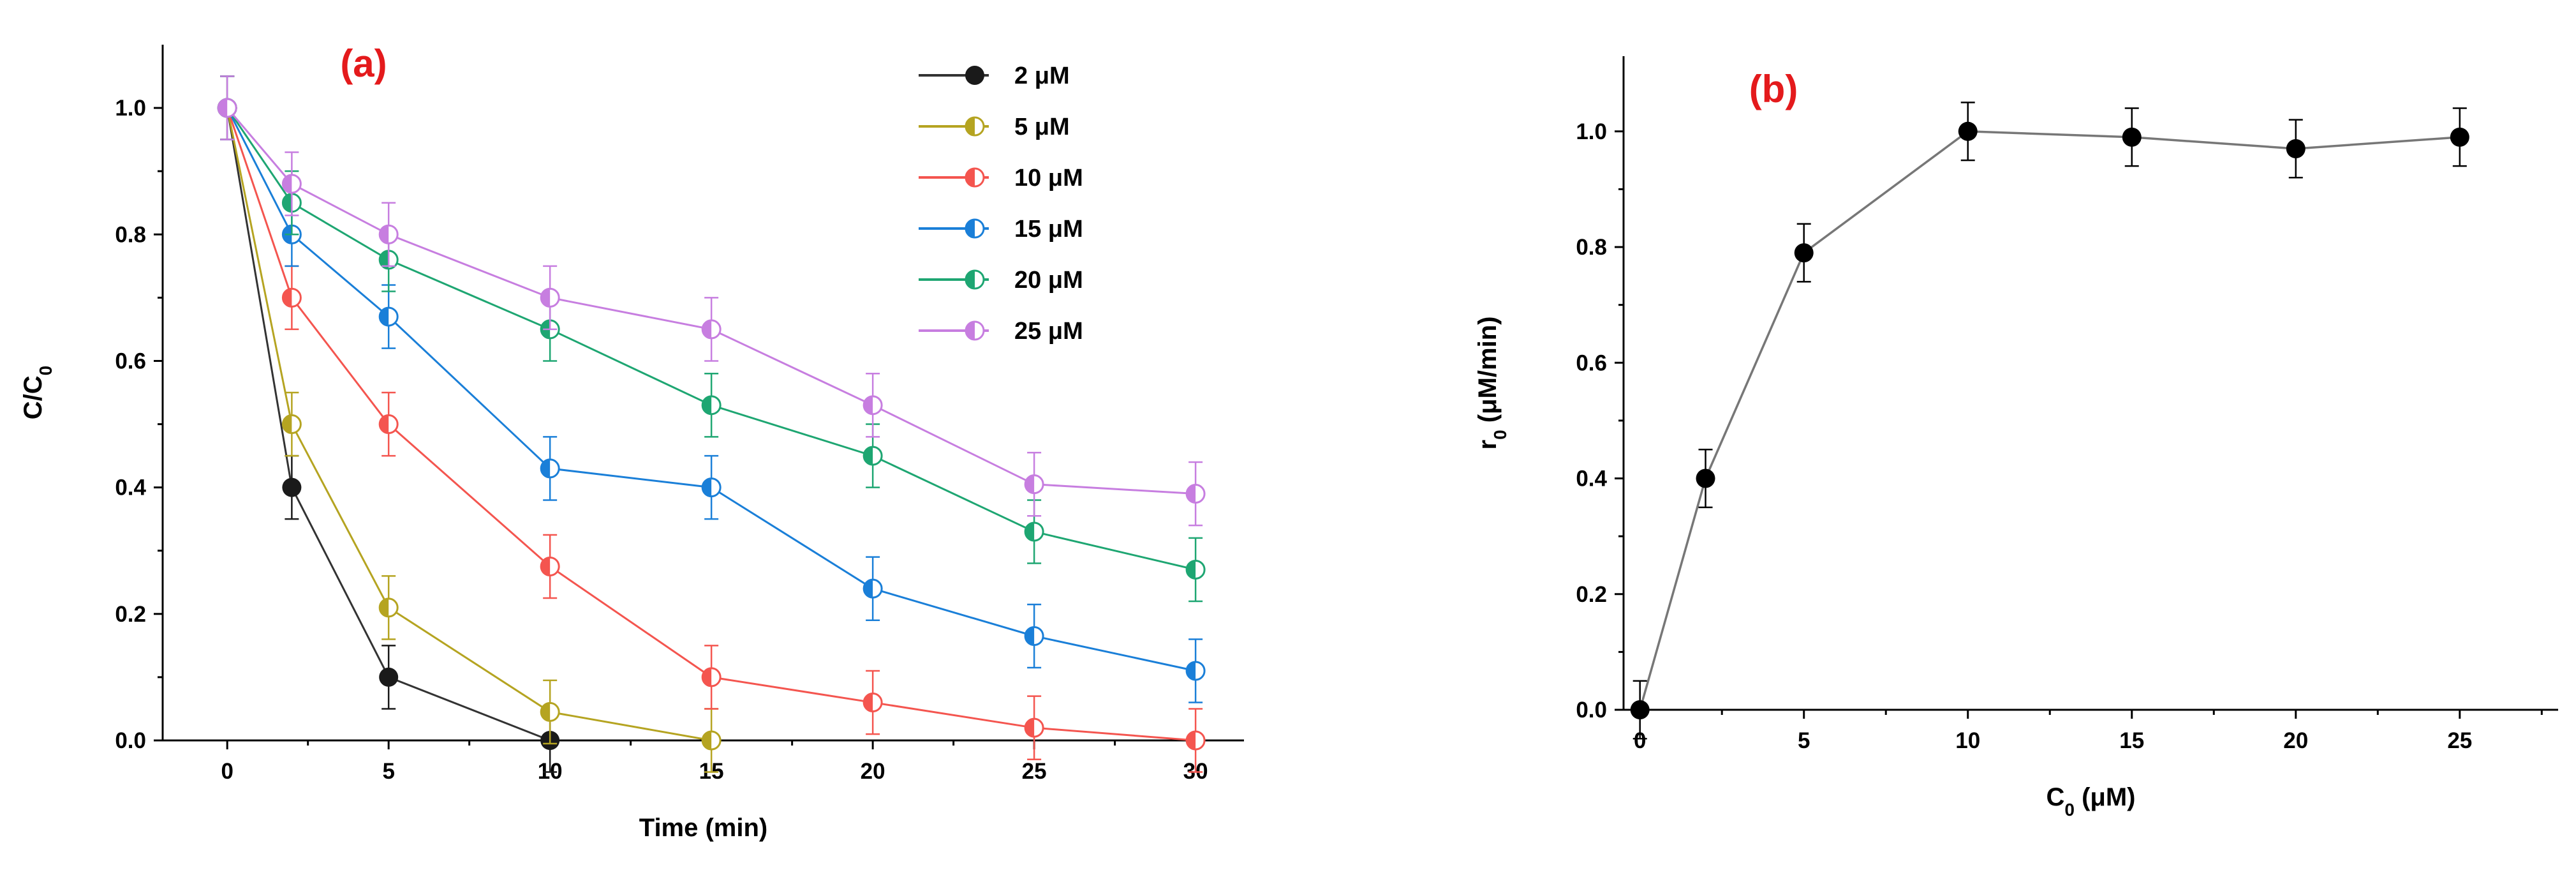 The height and width of the screenshot is (870, 2576). What do you see at coordinates (2131, 740) in the screenshot?
I see `x-tick-label: 15` at bounding box center [2131, 740].